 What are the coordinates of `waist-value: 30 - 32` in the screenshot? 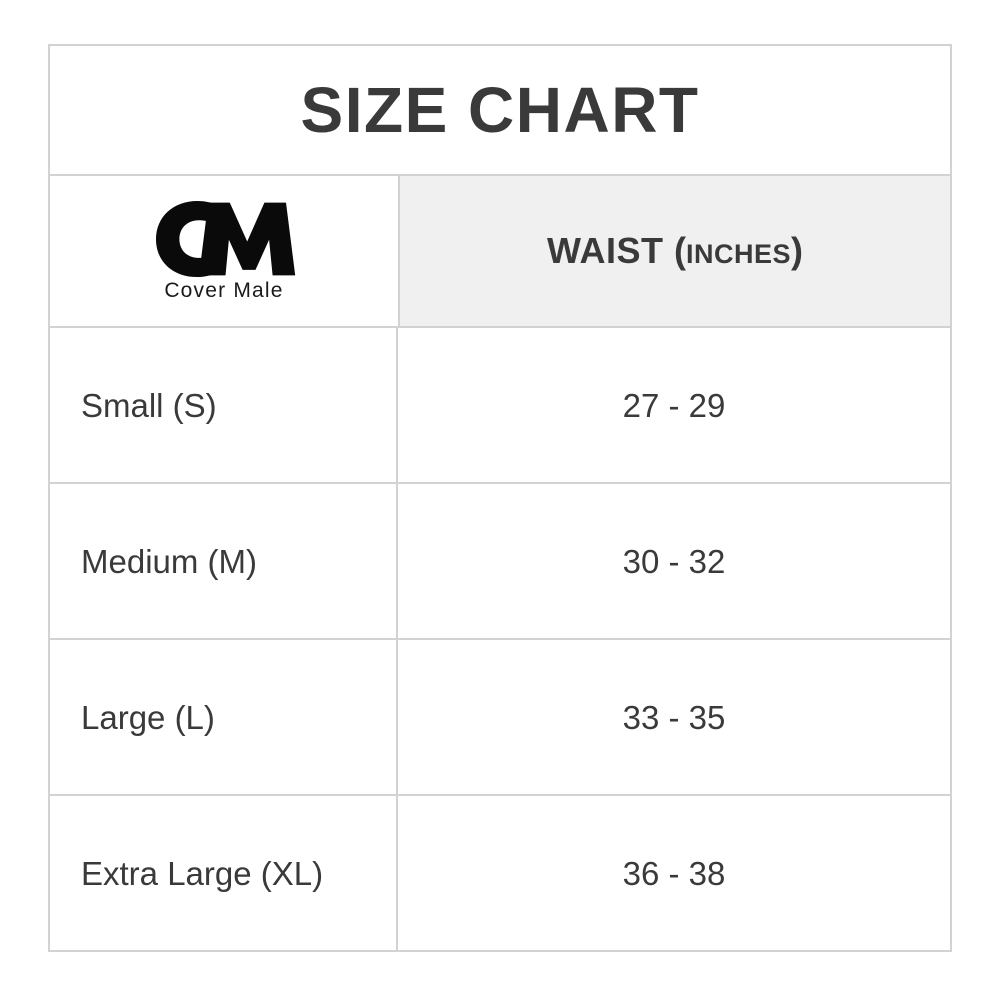 It's located at (674, 561).